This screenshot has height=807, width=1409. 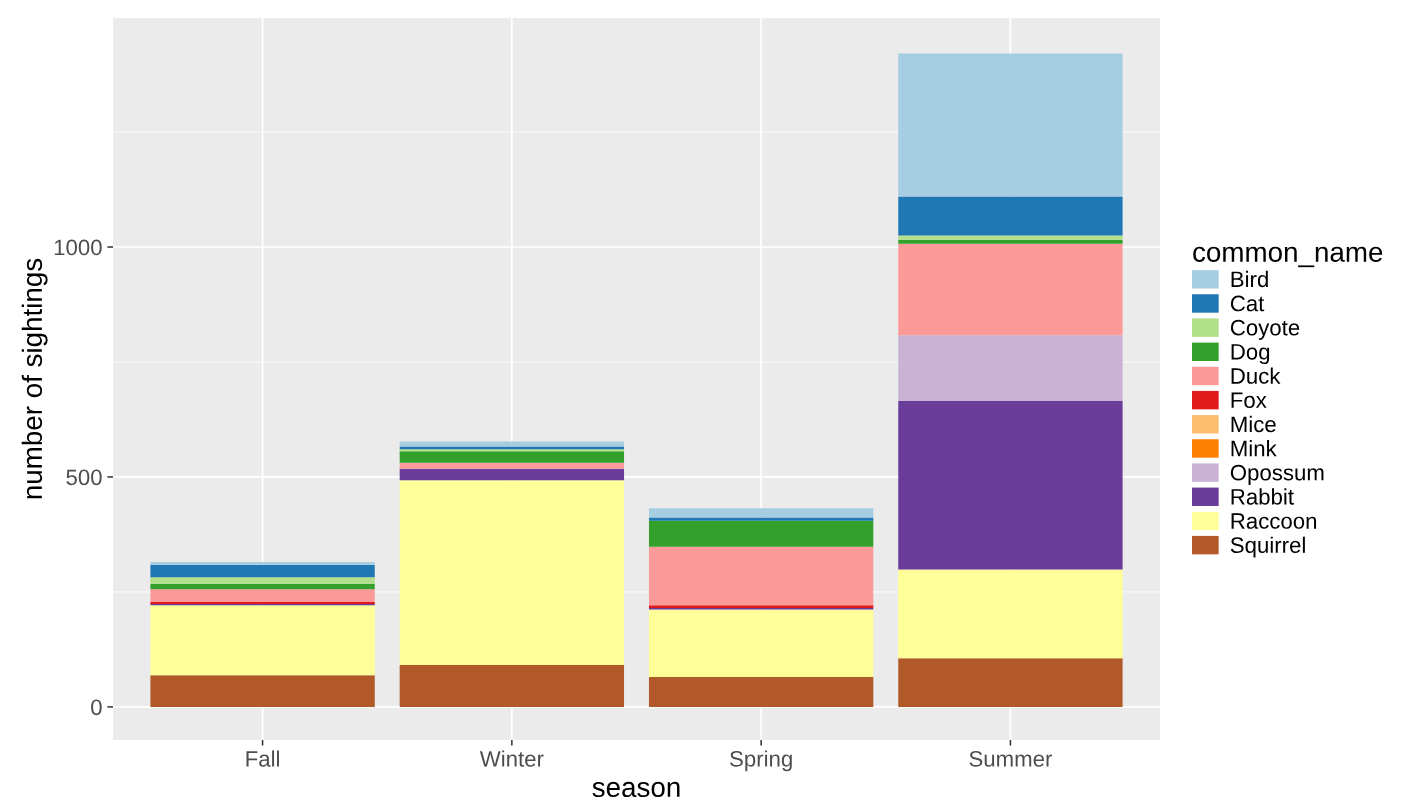 What do you see at coordinates (96, 707) in the screenshot?
I see `y-tick-label: 0` at bounding box center [96, 707].